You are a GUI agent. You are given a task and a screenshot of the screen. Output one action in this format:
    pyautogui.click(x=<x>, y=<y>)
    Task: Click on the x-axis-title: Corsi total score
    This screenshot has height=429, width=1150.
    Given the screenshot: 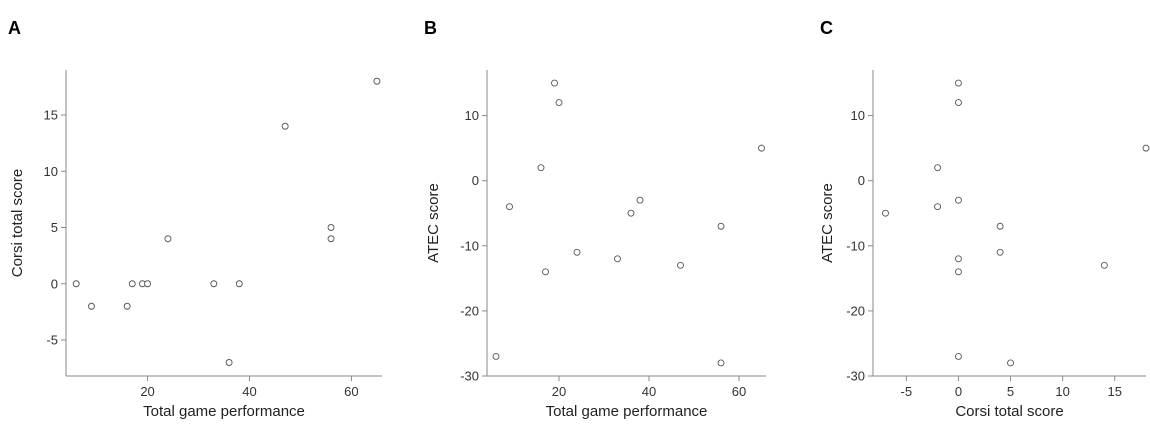 What is the action you would take?
    pyautogui.click(x=1009, y=411)
    